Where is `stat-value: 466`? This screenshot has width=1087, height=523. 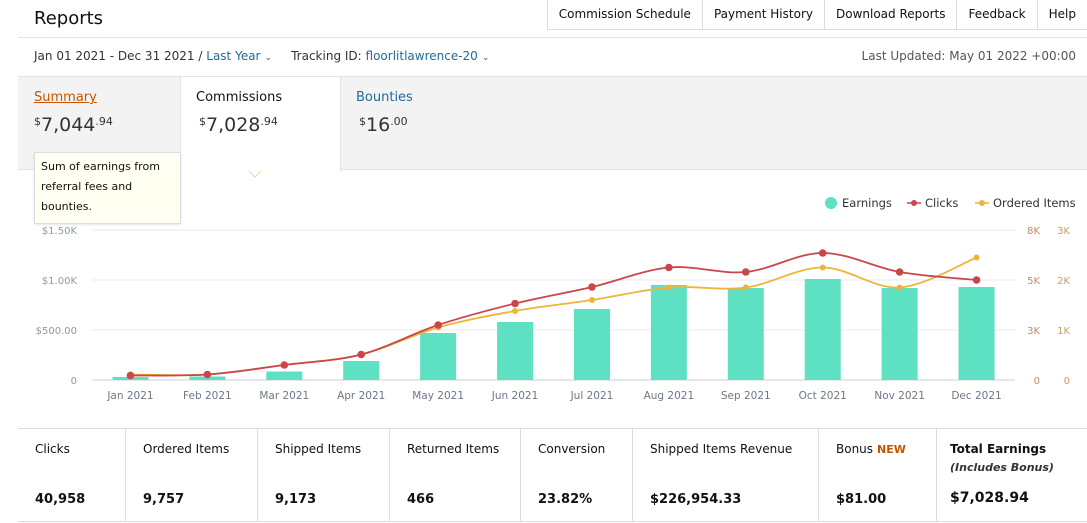
stat-value: 466 is located at coordinates (421, 499).